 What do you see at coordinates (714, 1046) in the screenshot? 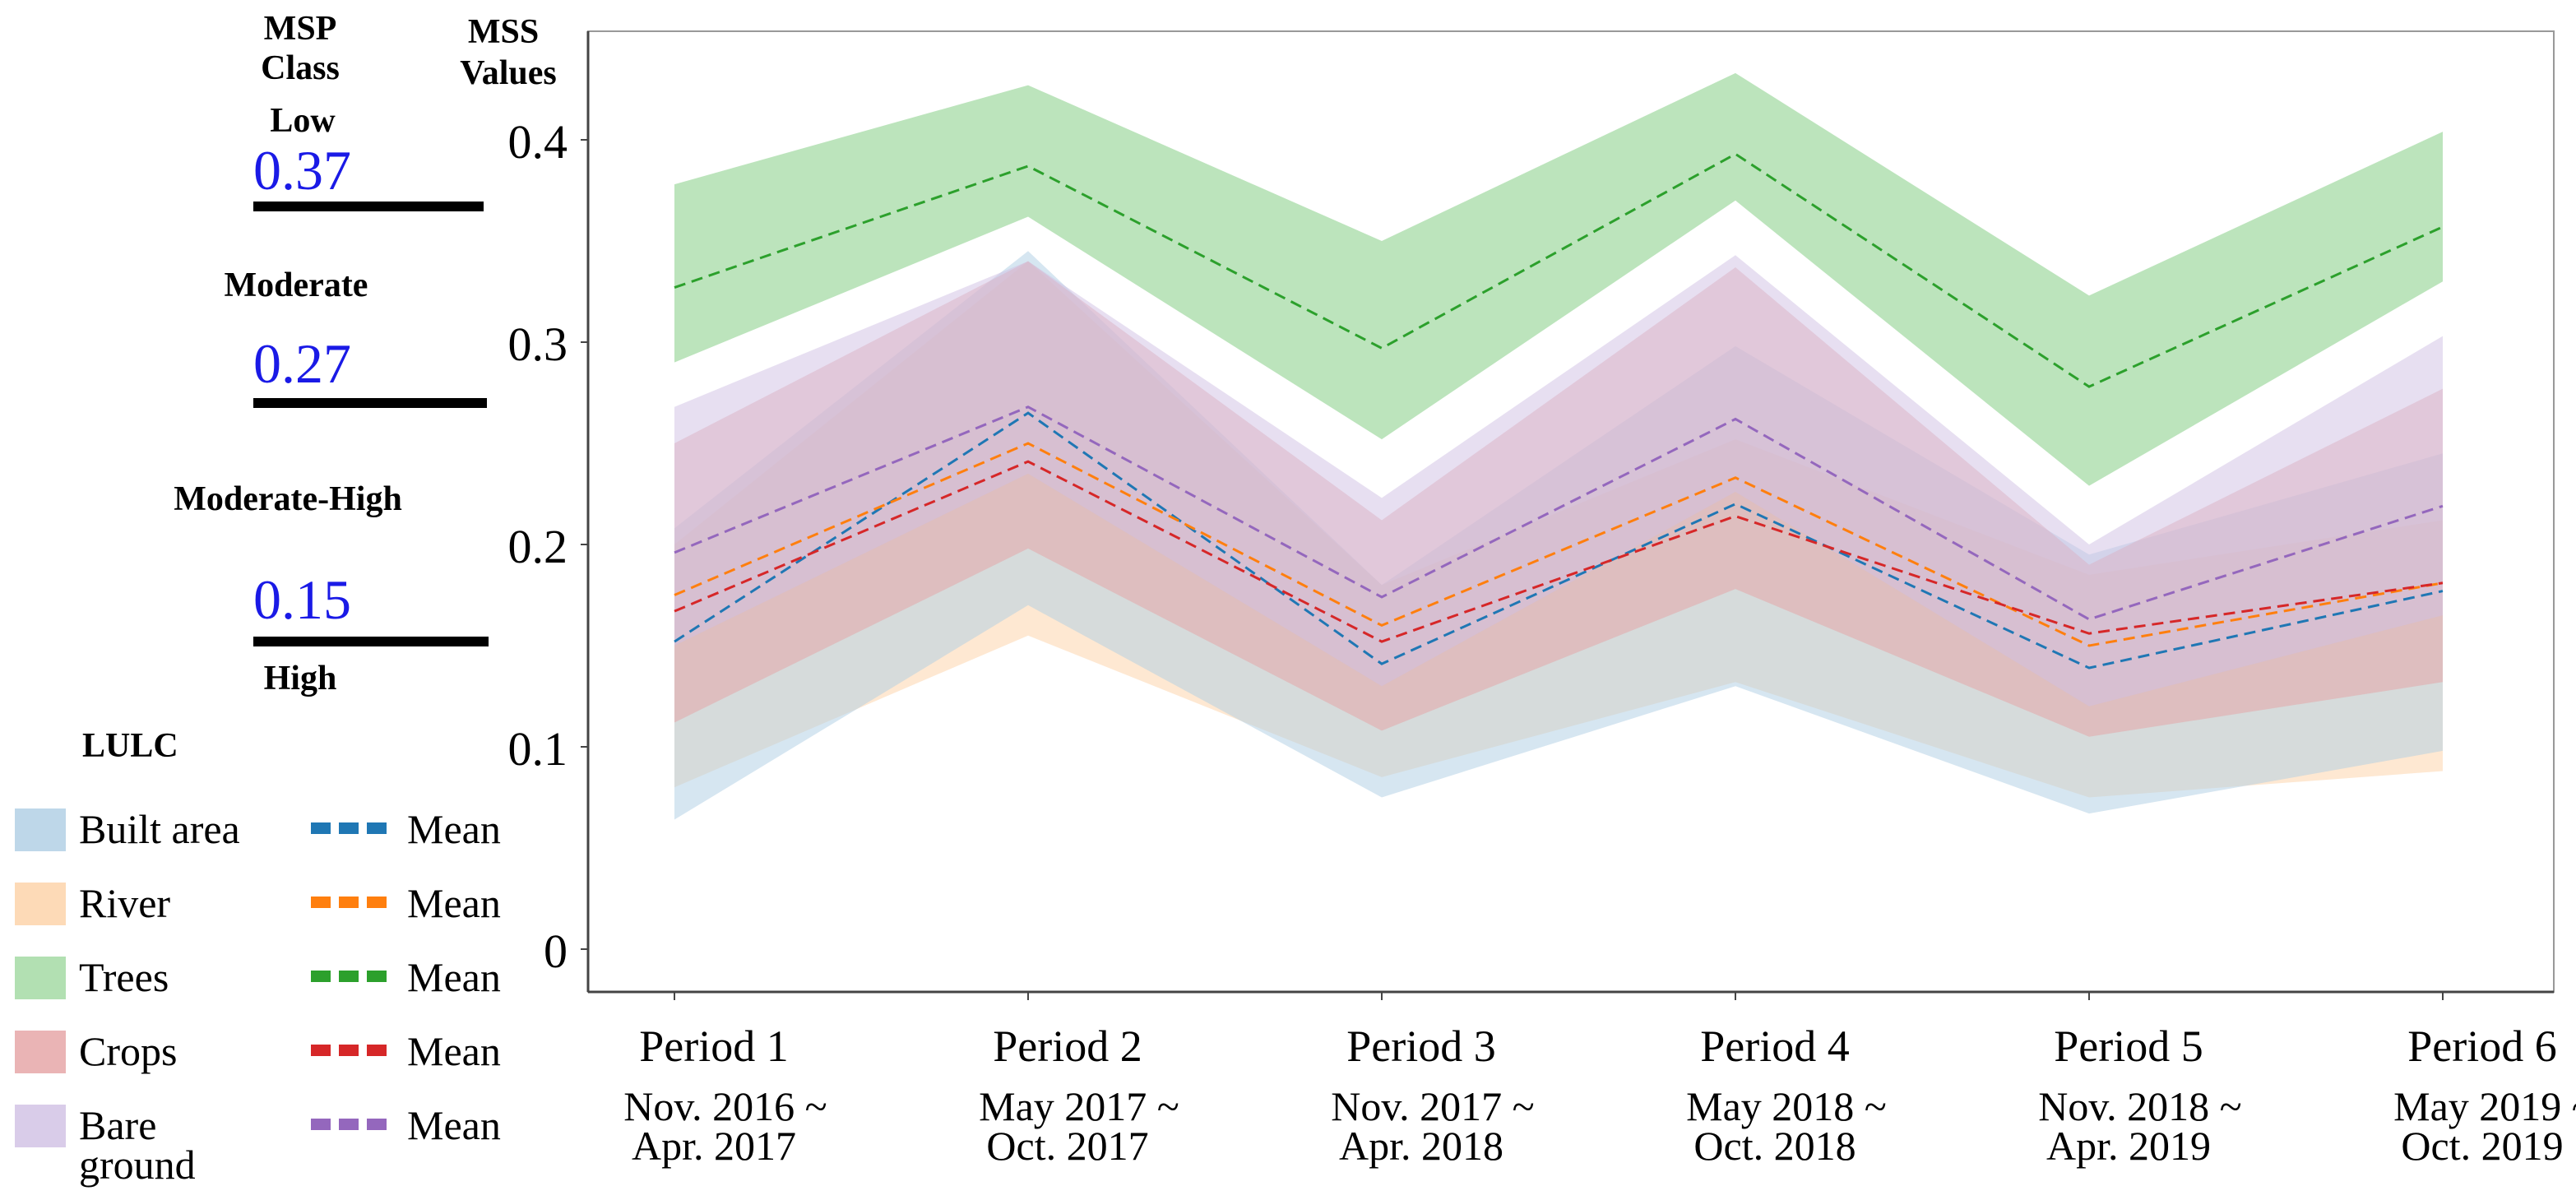
I see `x-tick-label: Period 1` at bounding box center [714, 1046].